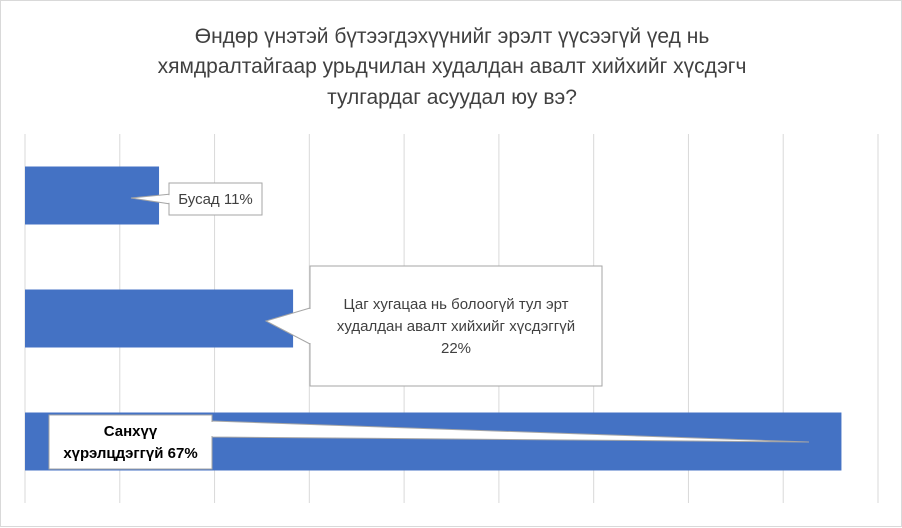 The height and width of the screenshot is (528, 902). What do you see at coordinates (131, 431) in the screenshot?
I see `data-label-3-line-1: Санхүү` at bounding box center [131, 431].